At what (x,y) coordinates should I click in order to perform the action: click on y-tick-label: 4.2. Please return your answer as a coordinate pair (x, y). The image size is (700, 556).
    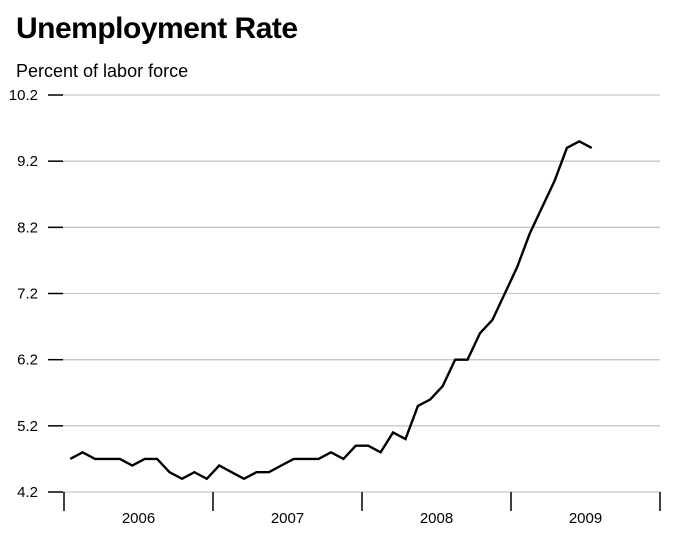
    Looking at the image, I should click on (27, 492).